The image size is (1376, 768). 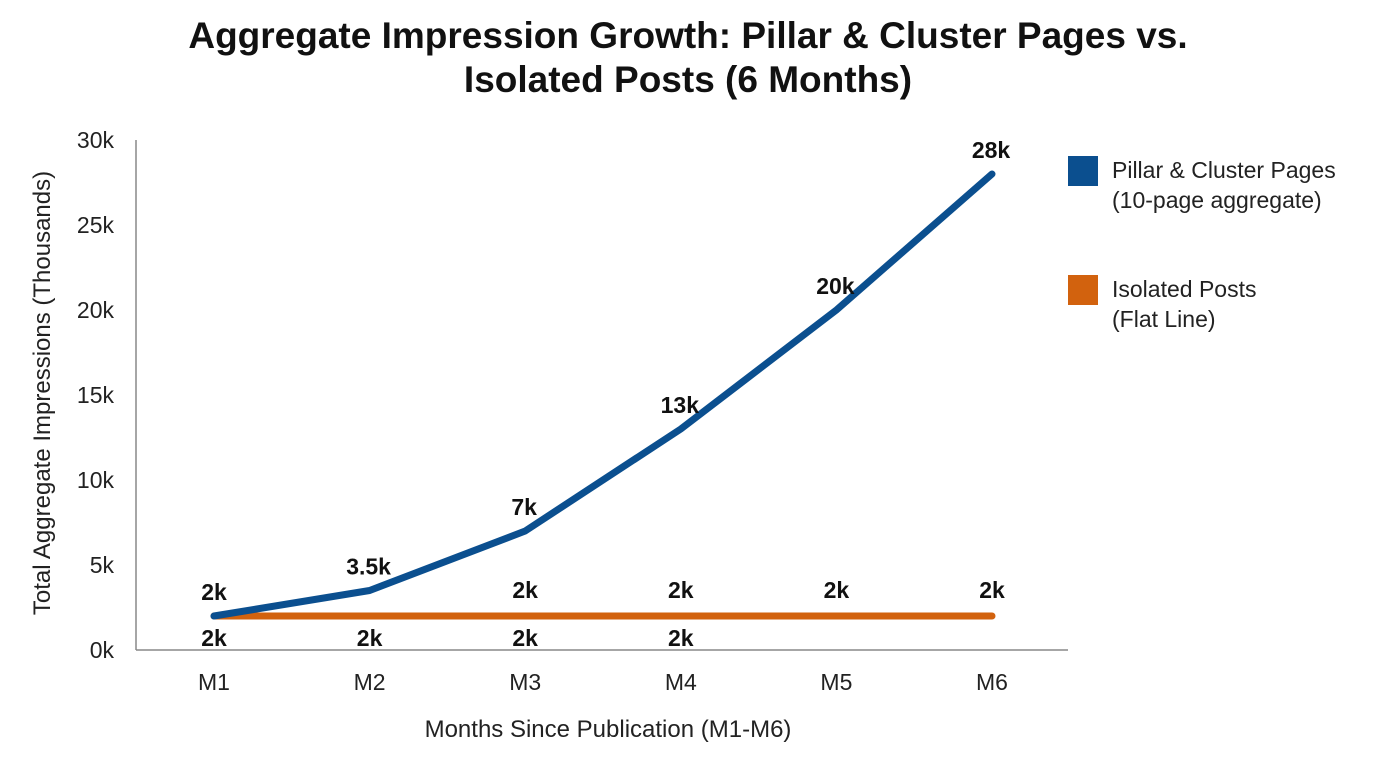 What do you see at coordinates (1224, 170) in the screenshot?
I see `legend-label: Pillar & Cluster Pages` at bounding box center [1224, 170].